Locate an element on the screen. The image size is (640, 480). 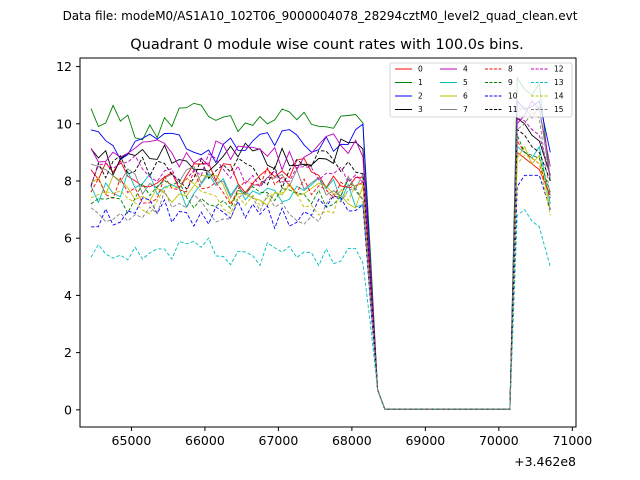
y-axis: 0 2 4 6 8 10 12 is located at coordinates (68, 238).